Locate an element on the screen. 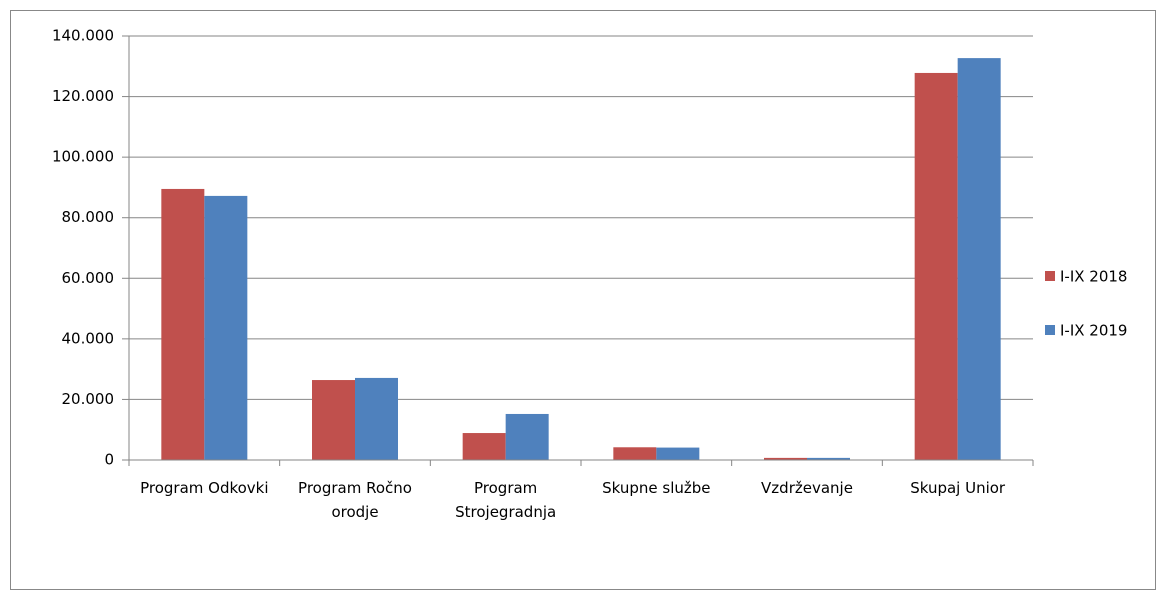 This screenshot has height=600, width=1166. y-tick-label: 140.000 is located at coordinates (83, 36).